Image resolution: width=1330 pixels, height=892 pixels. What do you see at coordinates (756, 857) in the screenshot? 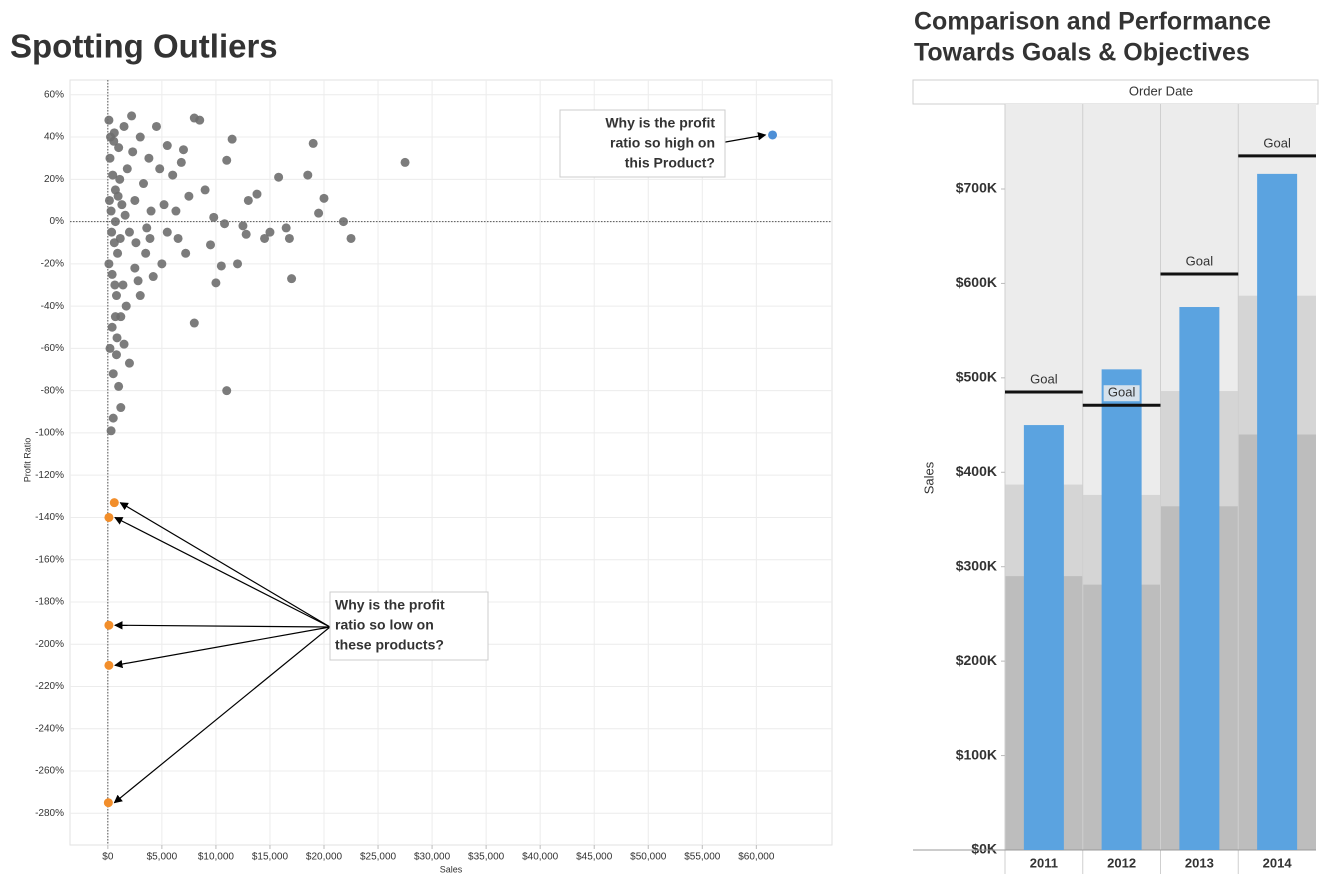
I see `x-tick-label: $60,000` at bounding box center [756, 857].